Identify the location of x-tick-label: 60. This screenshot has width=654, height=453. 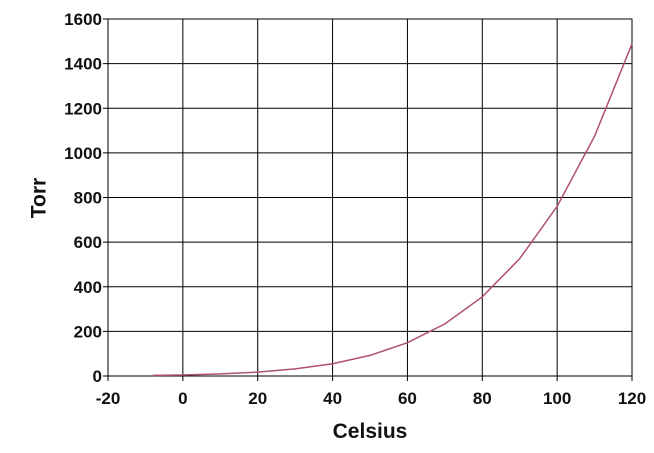
(407, 398).